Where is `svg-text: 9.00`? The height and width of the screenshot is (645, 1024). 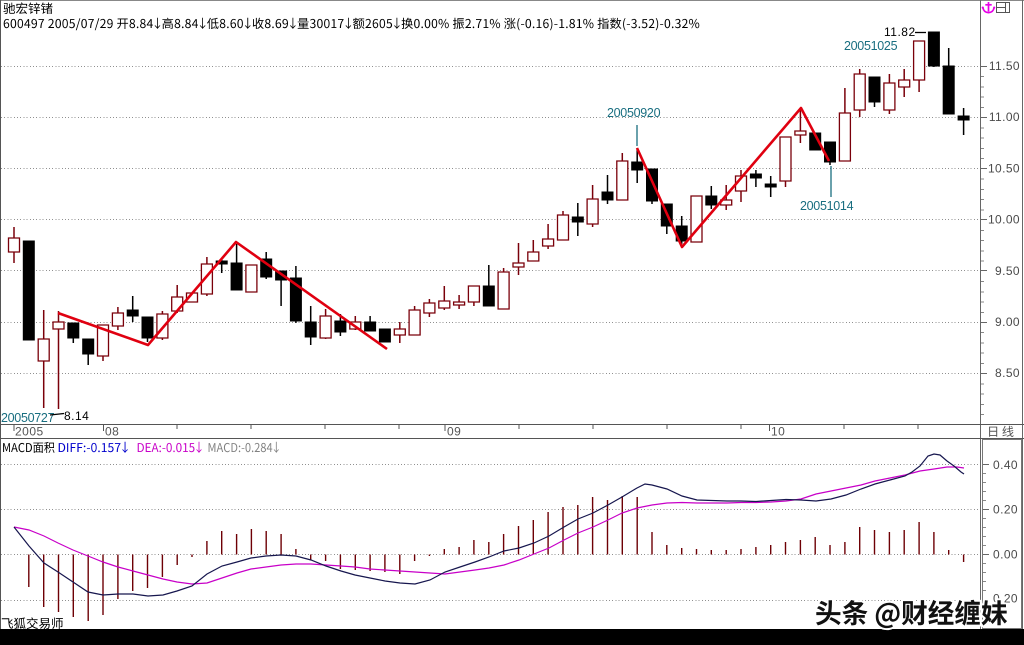
svg-text: 9.00 is located at coordinates (1007, 322).